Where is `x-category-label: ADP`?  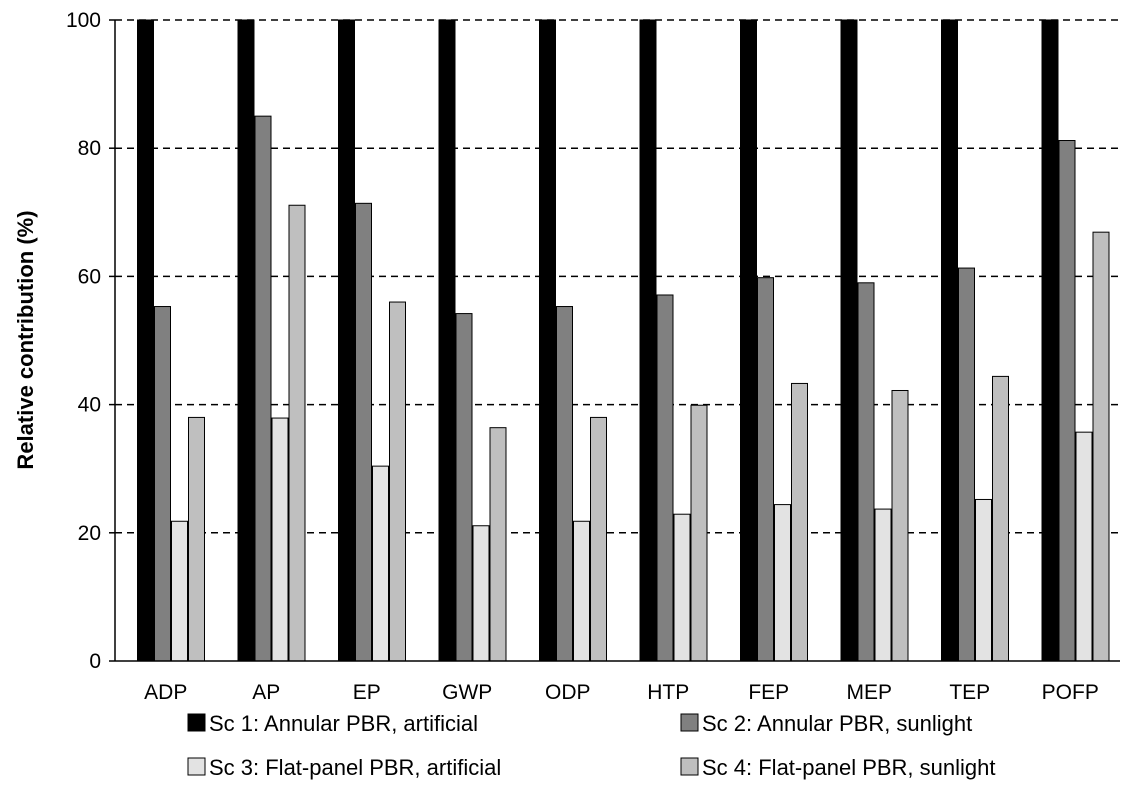 x-category-label: ADP is located at coordinates (165, 692).